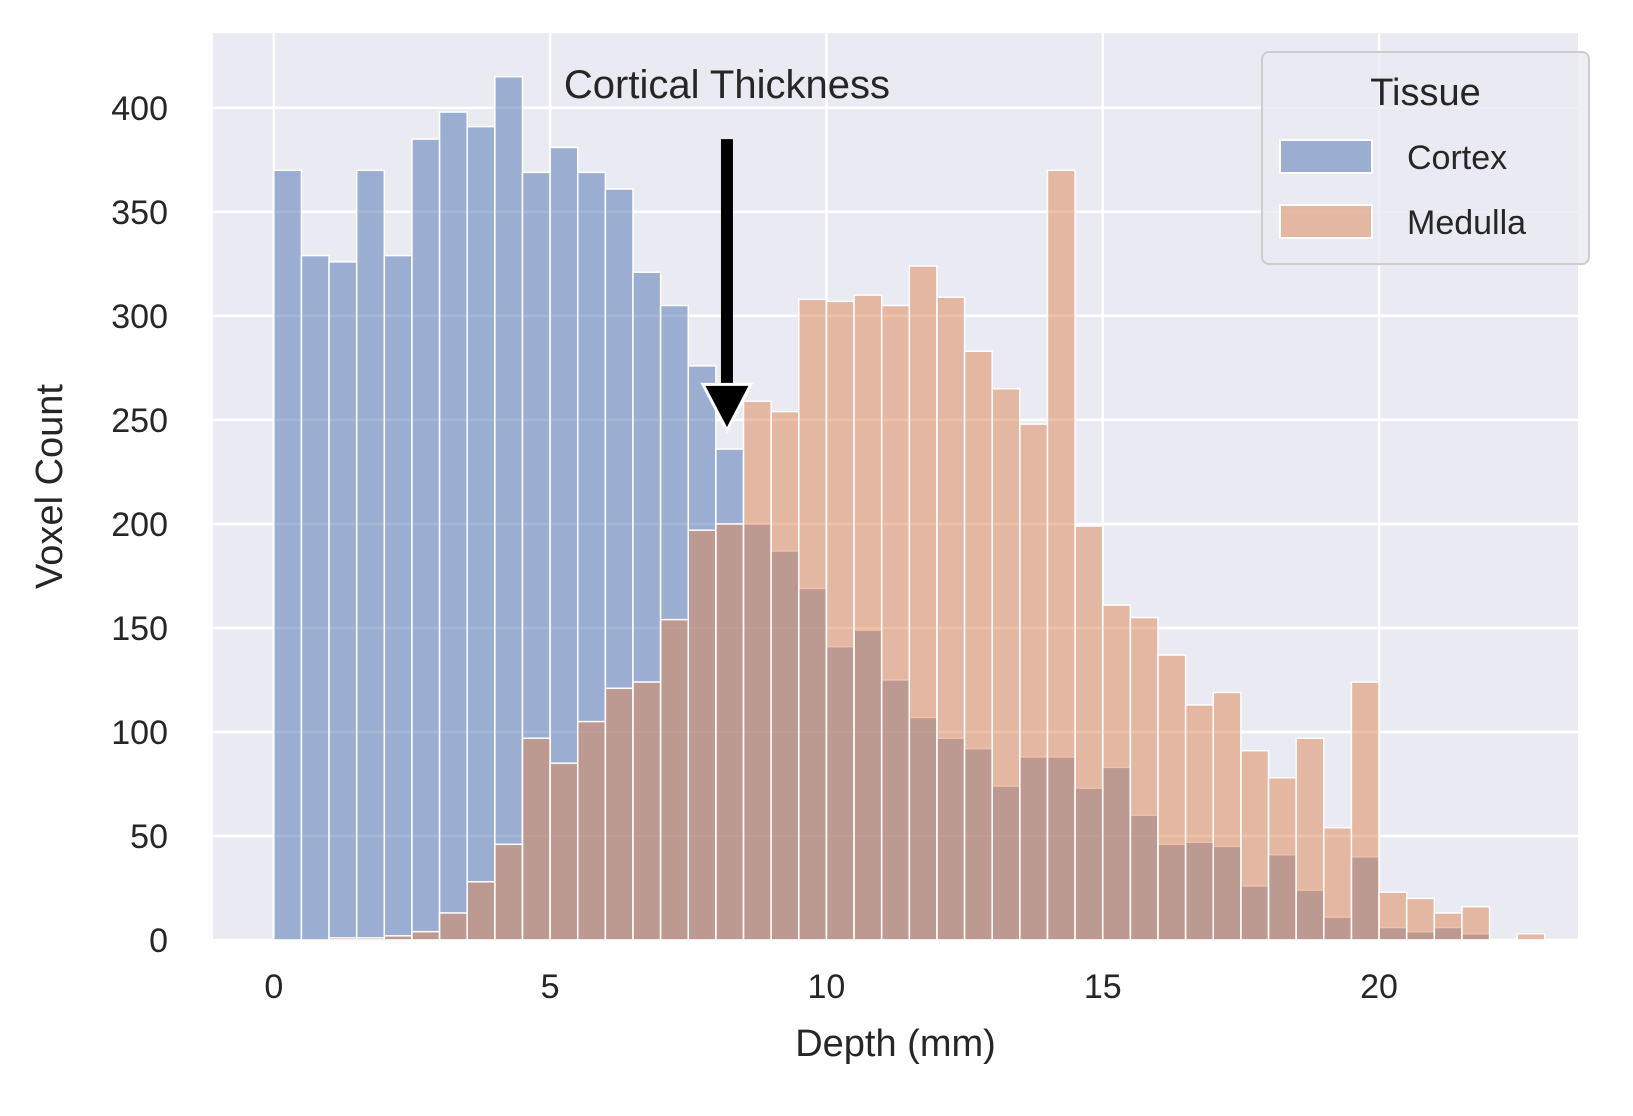 This screenshot has height=1116, width=1633. Describe the element at coordinates (149, 837) in the screenshot. I see `y-tick-label: 50` at that location.